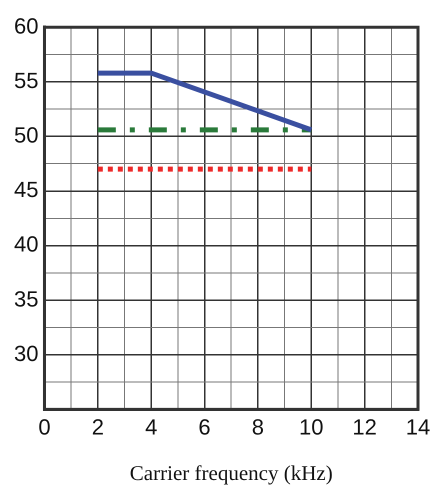 The height and width of the screenshot is (499, 448). I want to click on y-tick-label: 35, so click(26, 299).